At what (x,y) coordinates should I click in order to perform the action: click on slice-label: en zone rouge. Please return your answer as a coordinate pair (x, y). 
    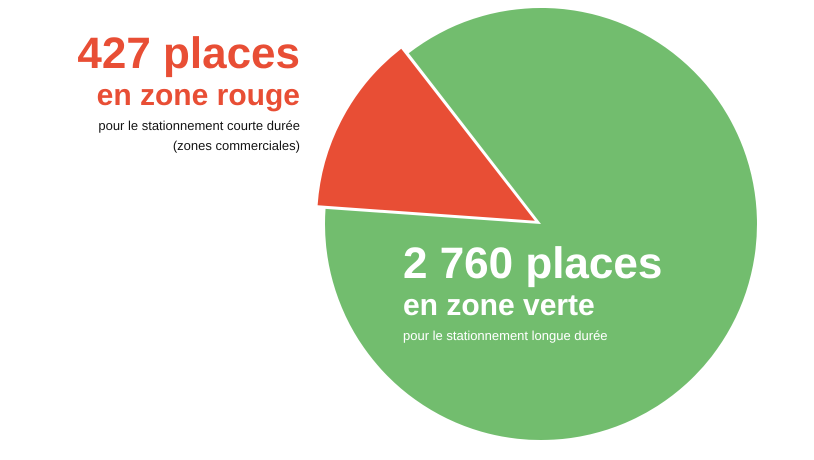
    Looking at the image, I should click on (198, 96).